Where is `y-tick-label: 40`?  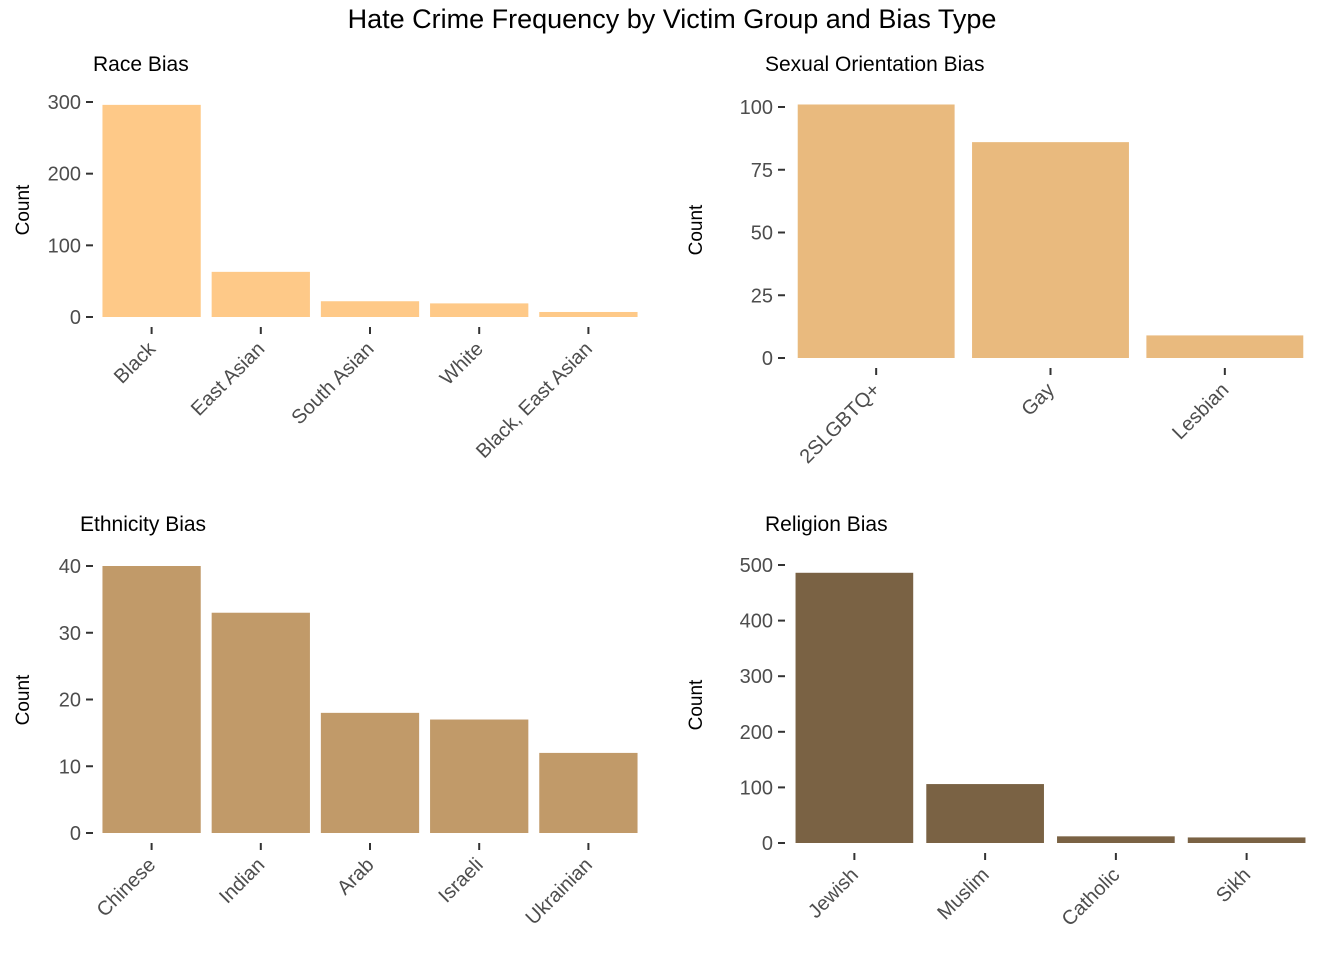 y-tick-label: 40 is located at coordinates (70, 567).